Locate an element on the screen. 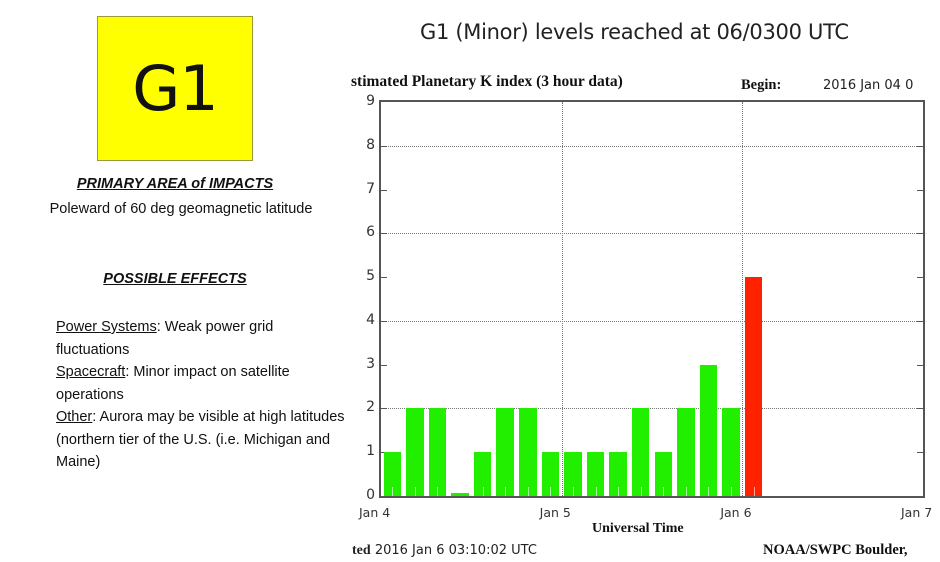 The width and height of the screenshot is (940, 562). y-tick-label: 1 is located at coordinates (370, 451).